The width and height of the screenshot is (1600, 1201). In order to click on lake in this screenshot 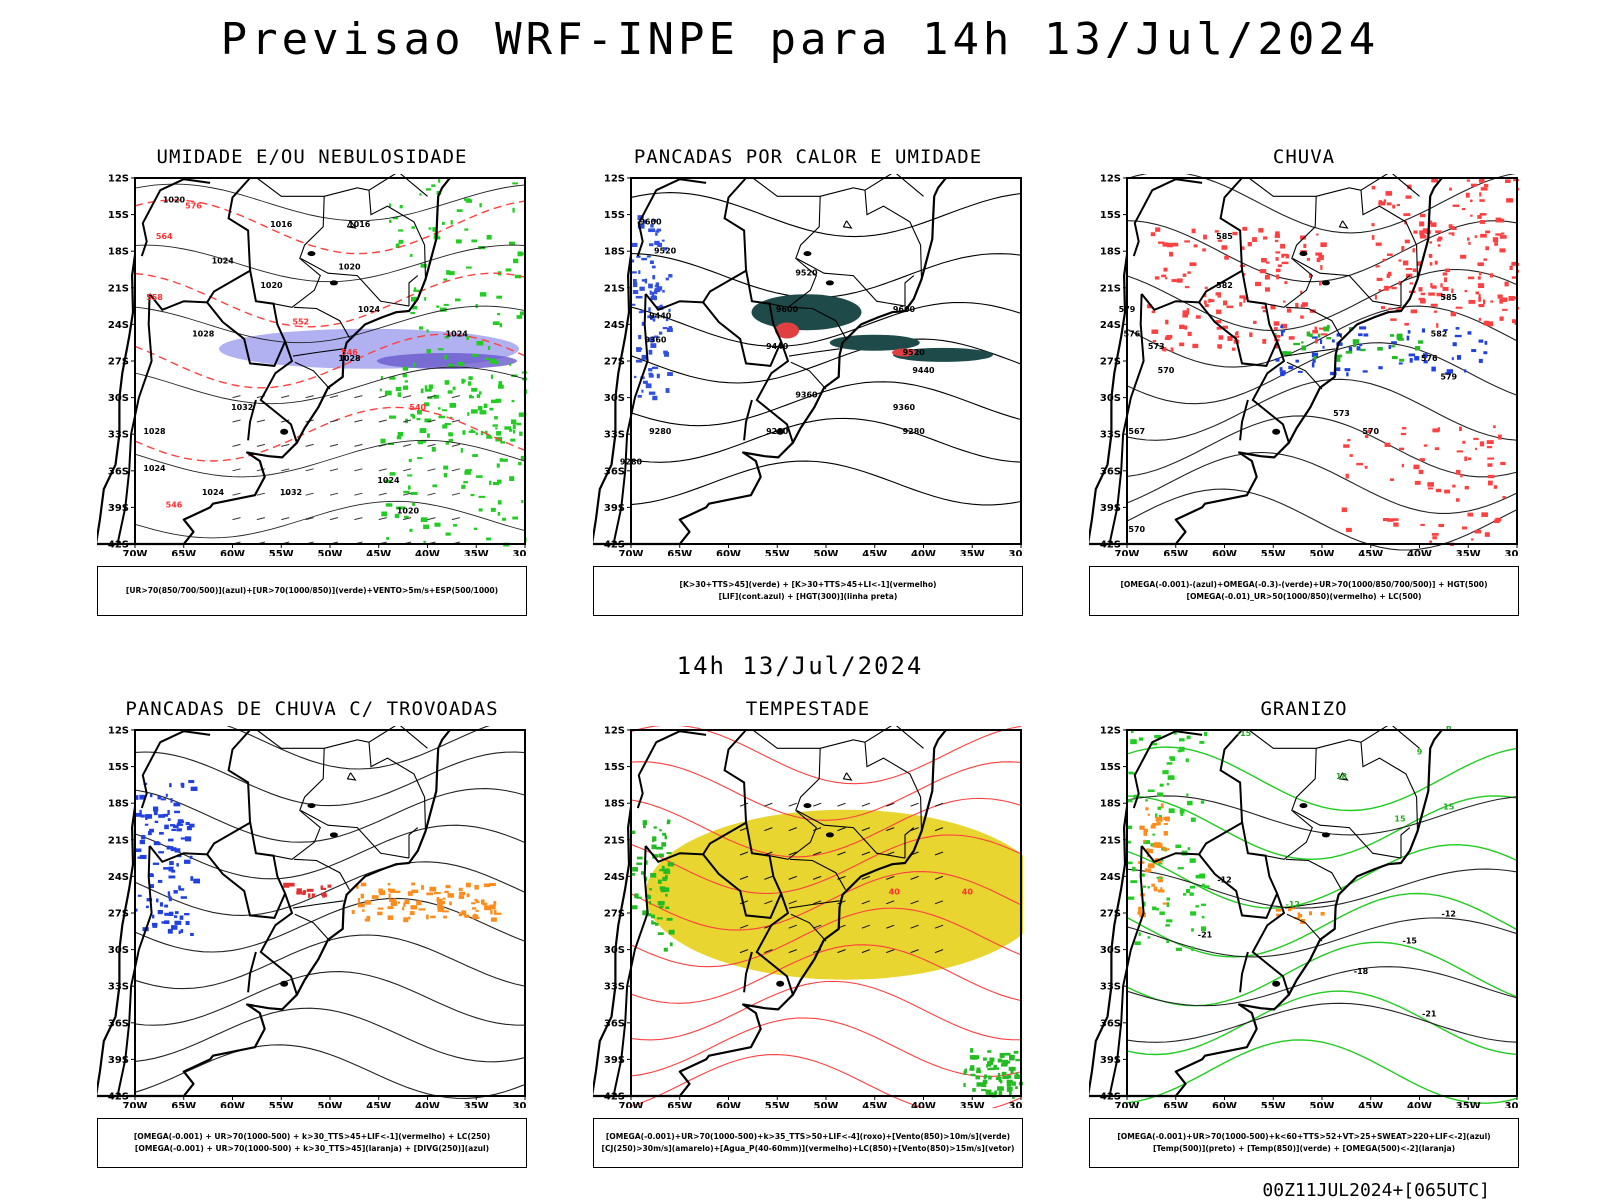, I will do `click(1303, 254)`.